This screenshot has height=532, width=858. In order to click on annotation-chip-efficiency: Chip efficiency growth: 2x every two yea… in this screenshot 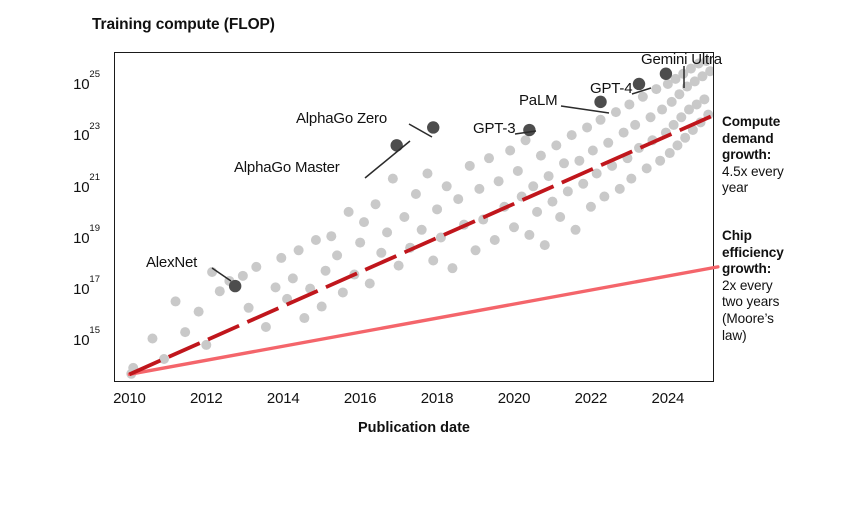, I will do `click(788, 286)`.